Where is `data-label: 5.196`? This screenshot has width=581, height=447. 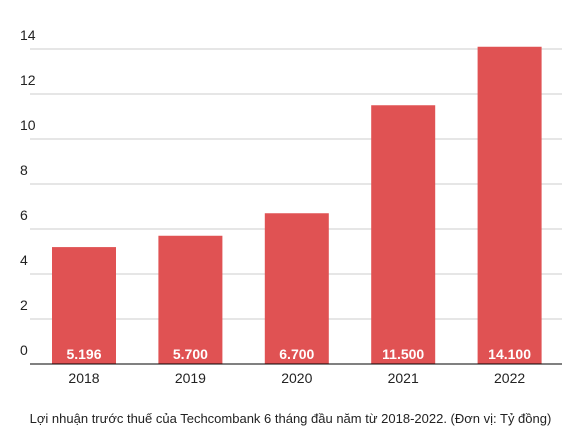 data-label: 5.196 is located at coordinates (83, 354).